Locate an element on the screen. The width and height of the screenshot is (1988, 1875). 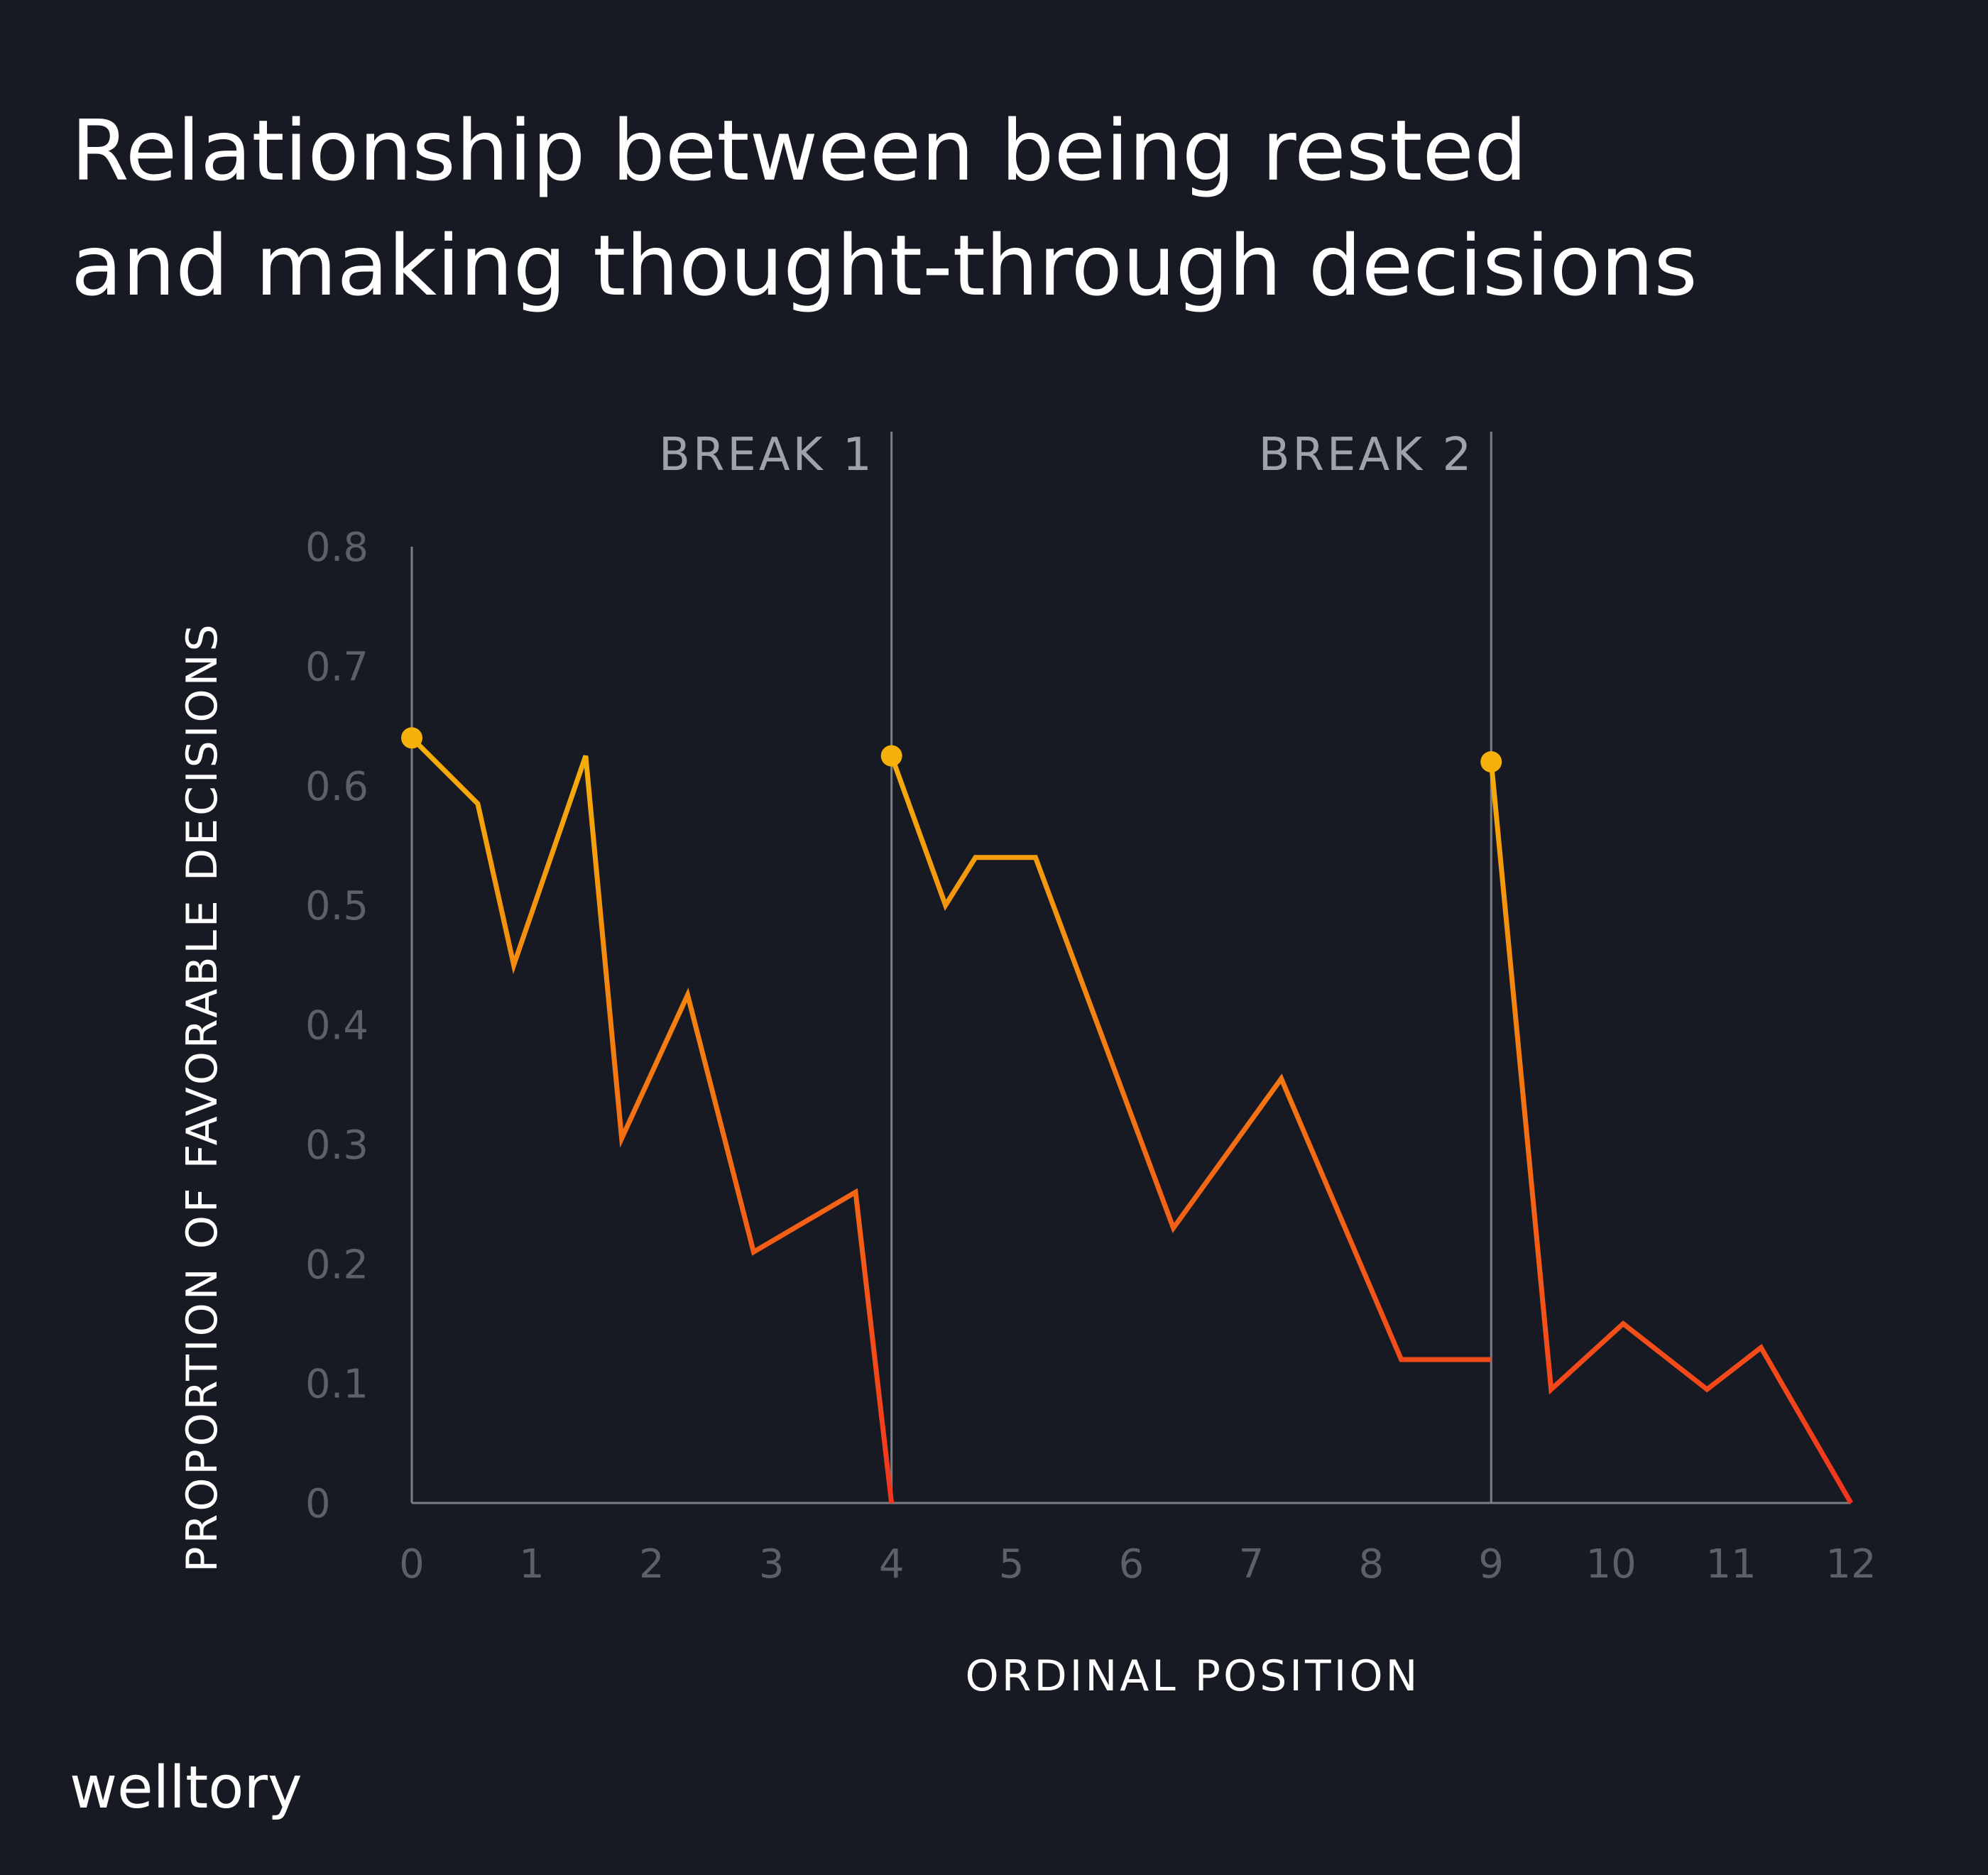
chart-title-line-2: and making thought-through decisions is located at coordinates (884, 266).